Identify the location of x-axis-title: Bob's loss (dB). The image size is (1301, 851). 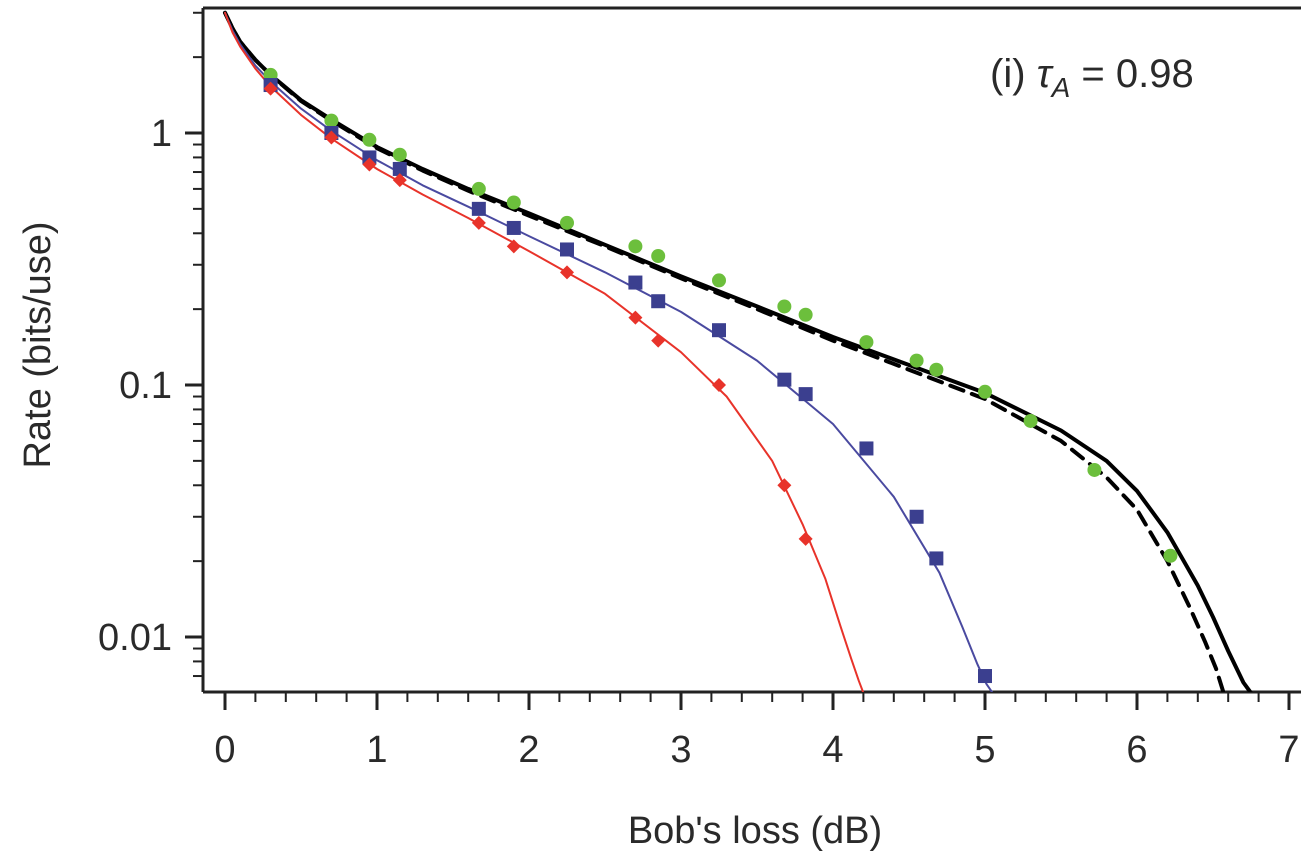
(755, 830).